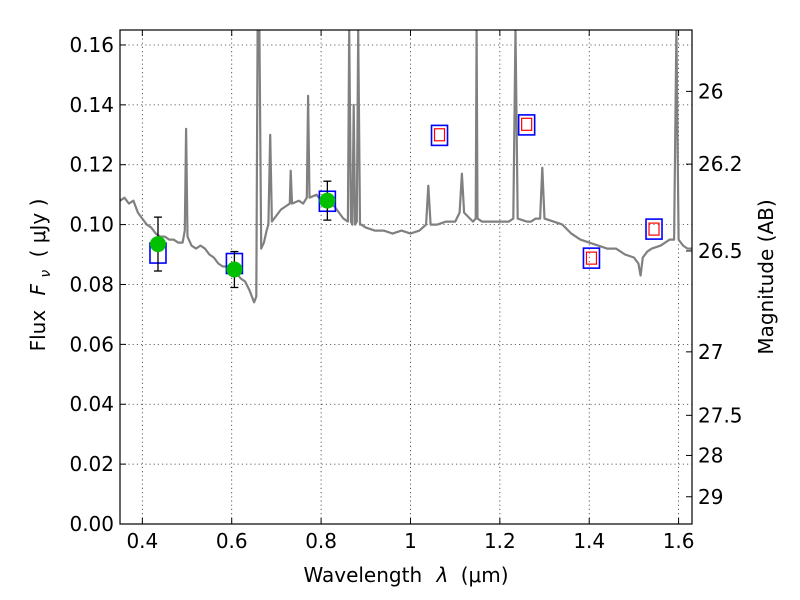 The image size is (800, 600). Describe the element at coordinates (720, 415) in the screenshot. I see `y2-tick-label: 27.5` at that location.